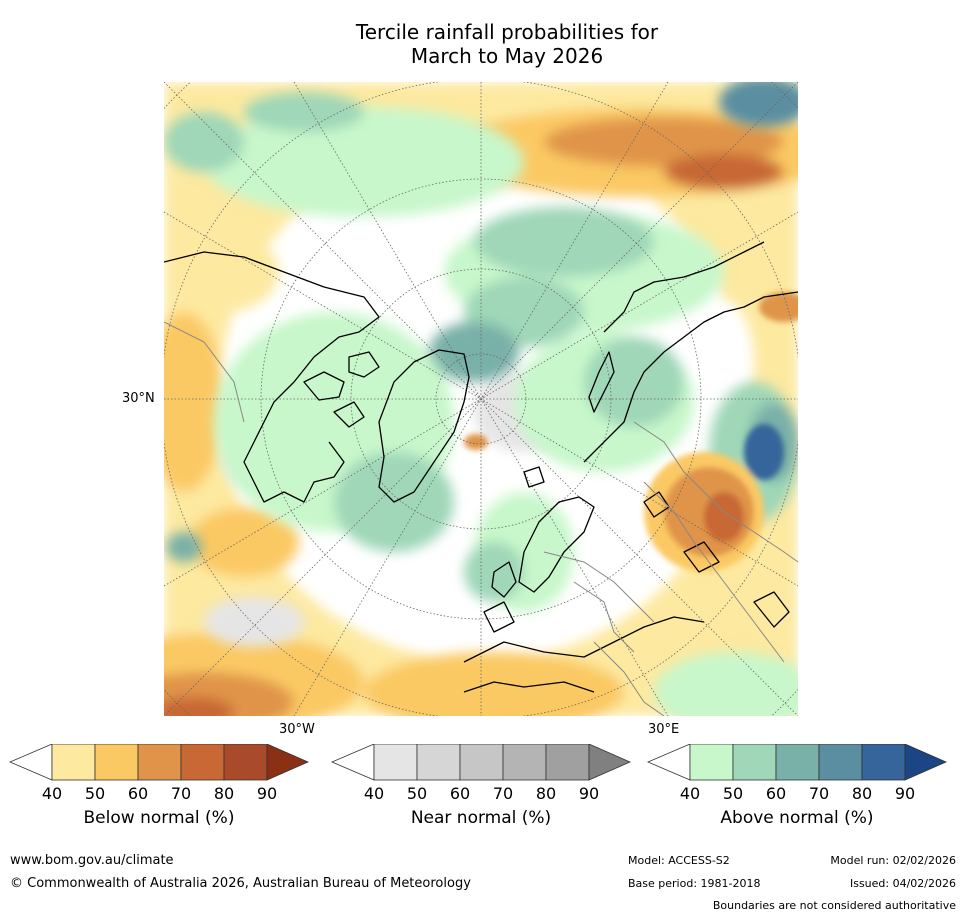 The image size is (965, 919). Describe the element at coordinates (679, 860) in the screenshot. I see `model-name: Model: ACCESS-S2` at that location.